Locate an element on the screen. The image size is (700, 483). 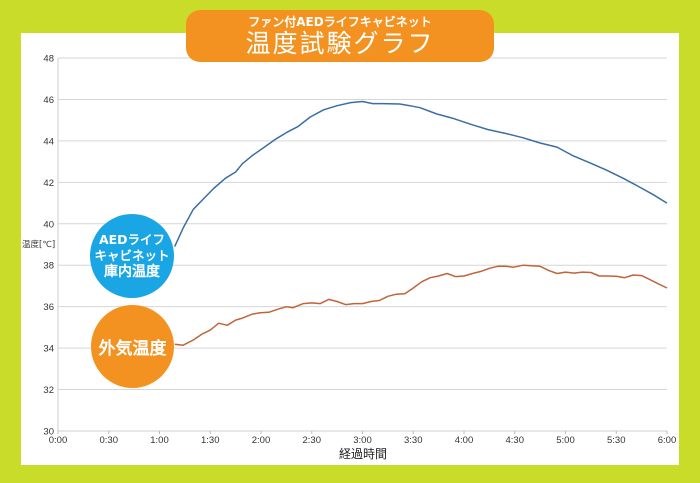
chart-title: 温度試験グラフ is located at coordinates (340, 43).